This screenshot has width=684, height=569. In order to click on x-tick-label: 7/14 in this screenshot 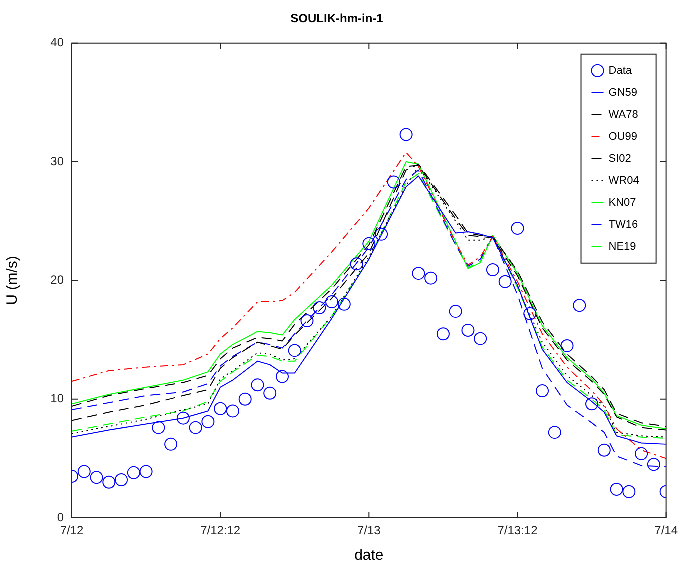, I will do `click(666, 531)`.